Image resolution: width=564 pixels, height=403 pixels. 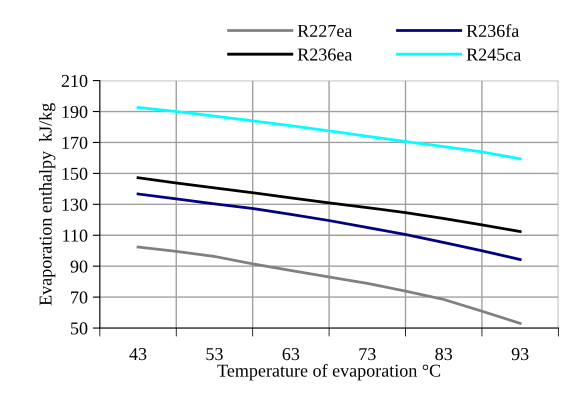 What do you see at coordinates (75, 142) in the screenshot?
I see `y-tick-label: 170` at bounding box center [75, 142].